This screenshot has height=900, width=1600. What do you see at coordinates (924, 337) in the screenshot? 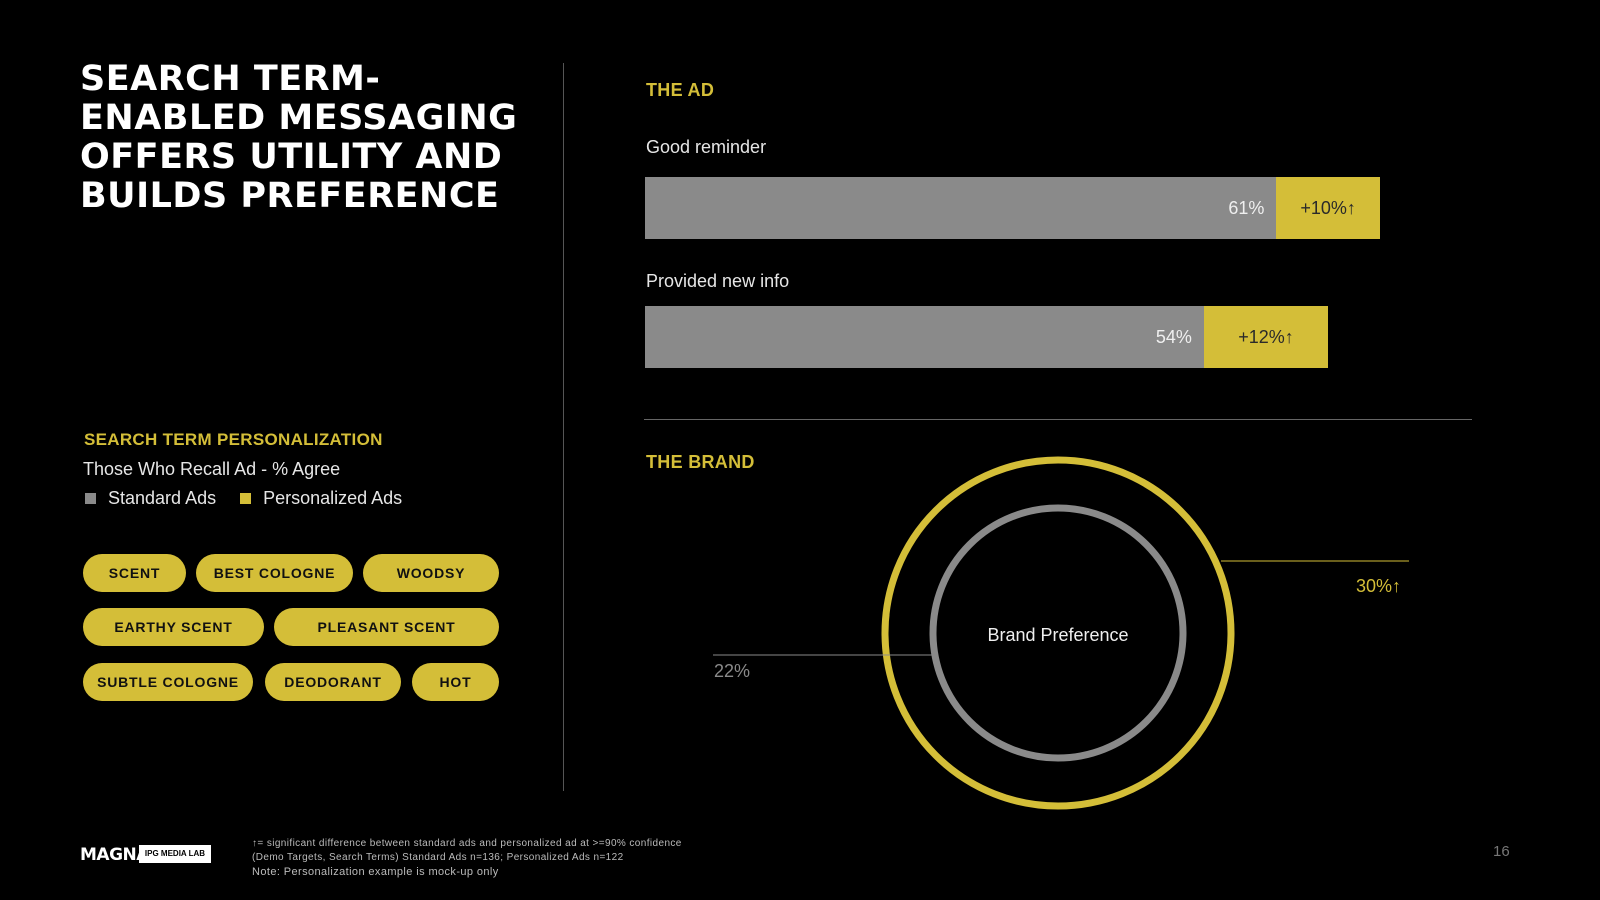
I see `bar-standard-provided-new-info` at bounding box center [924, 337].